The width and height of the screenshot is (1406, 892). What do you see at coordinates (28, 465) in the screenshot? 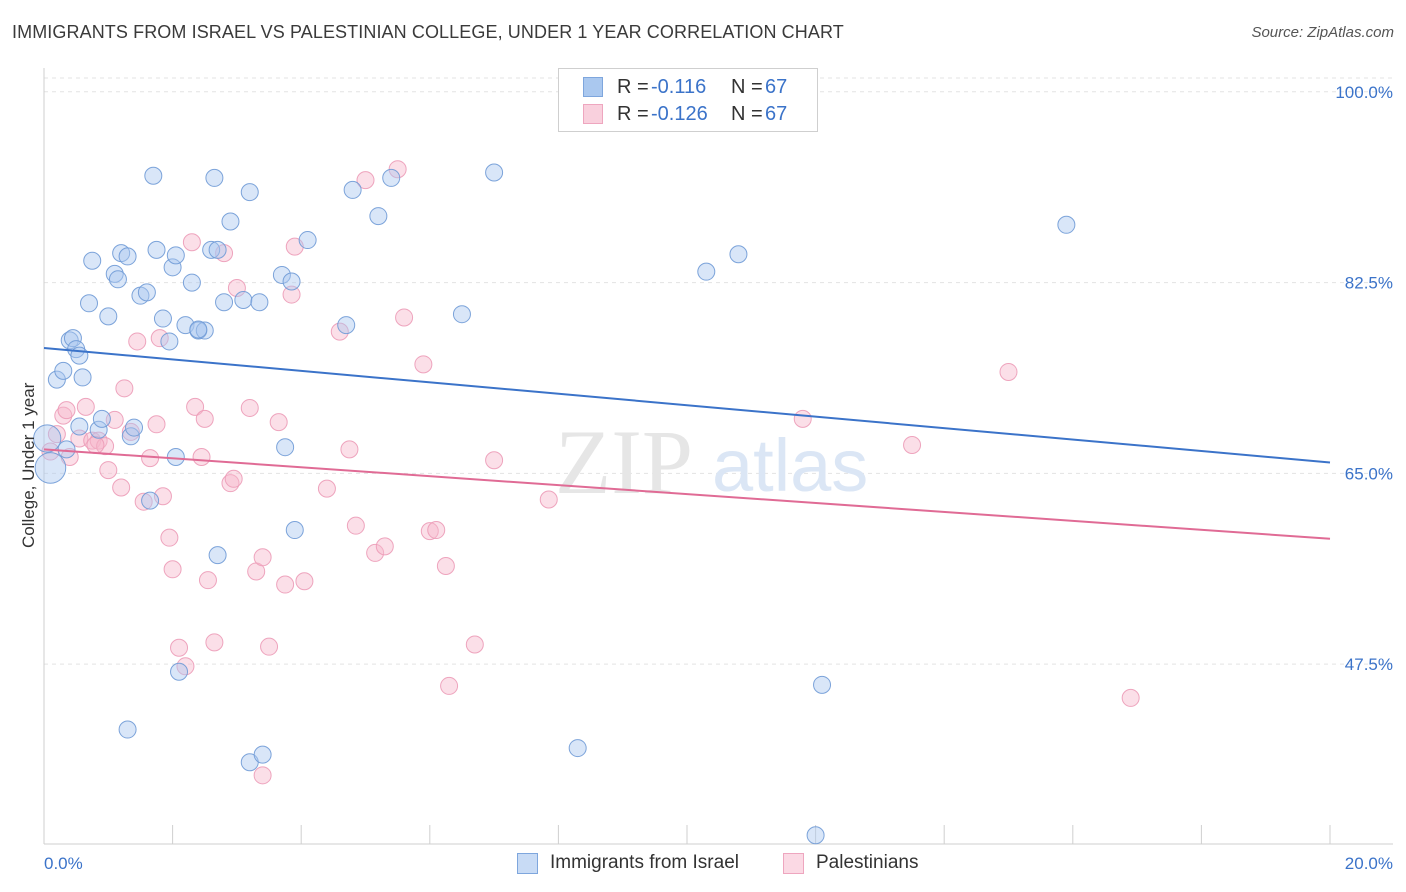
I see `y-axis-label: College, Under 1 year` at bounding box center [28, 465].